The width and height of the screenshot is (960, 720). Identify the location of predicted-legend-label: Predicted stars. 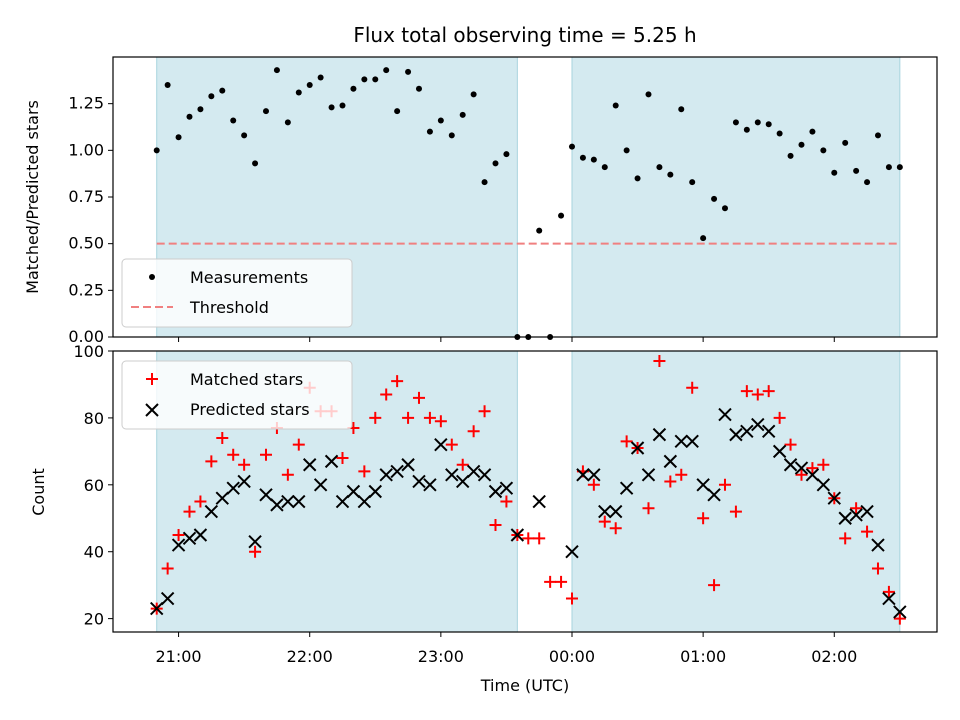
(250, 409).